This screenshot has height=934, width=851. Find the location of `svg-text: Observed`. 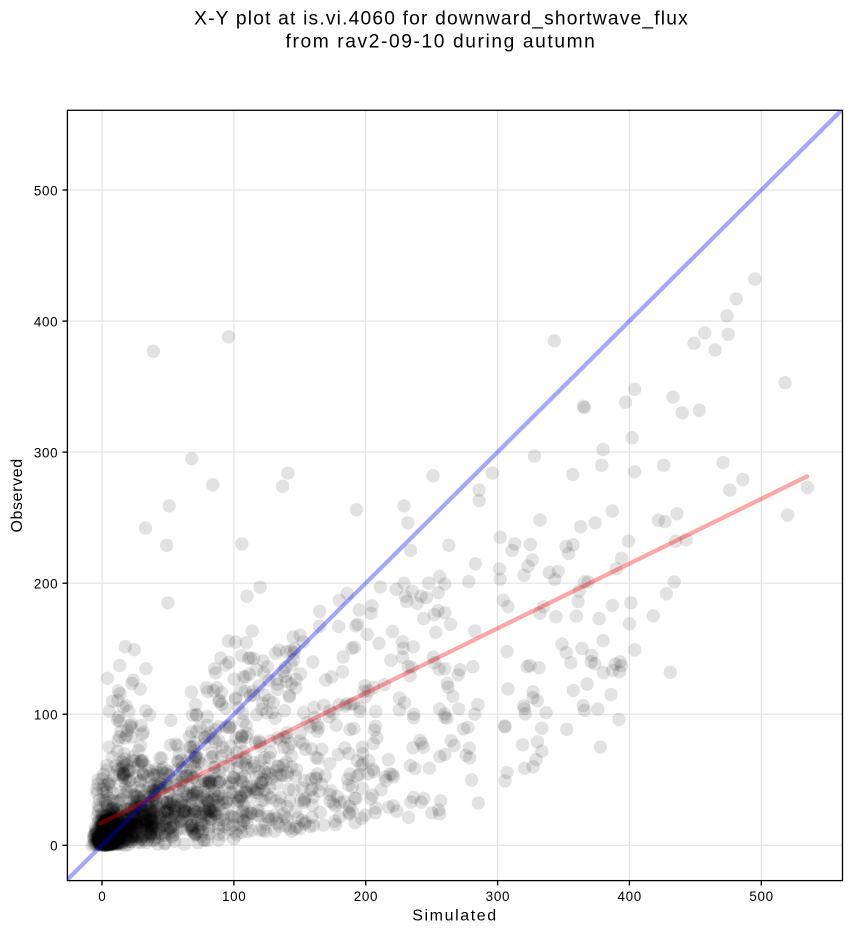

svg-text: Observed is located at coordinates (17, 495).